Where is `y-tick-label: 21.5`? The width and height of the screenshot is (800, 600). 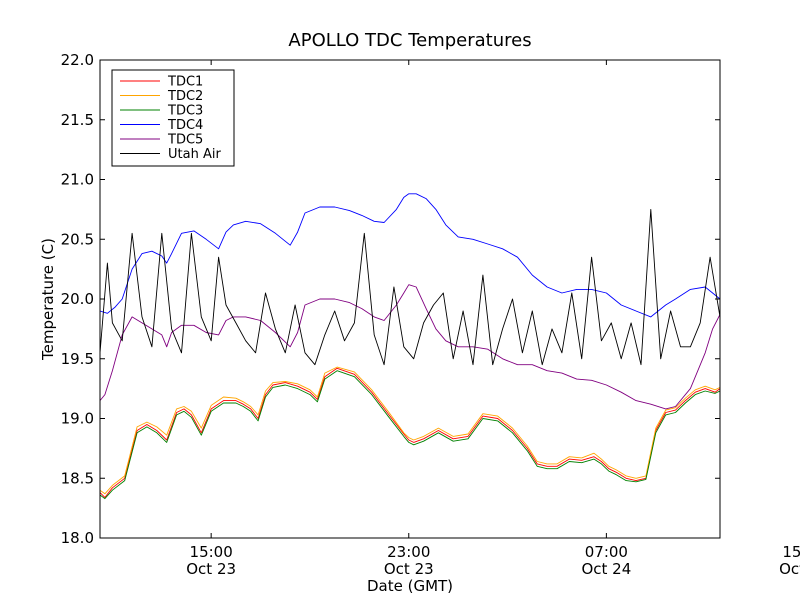
y-tick-label: 21.5 is located at coordinates (77, 120).